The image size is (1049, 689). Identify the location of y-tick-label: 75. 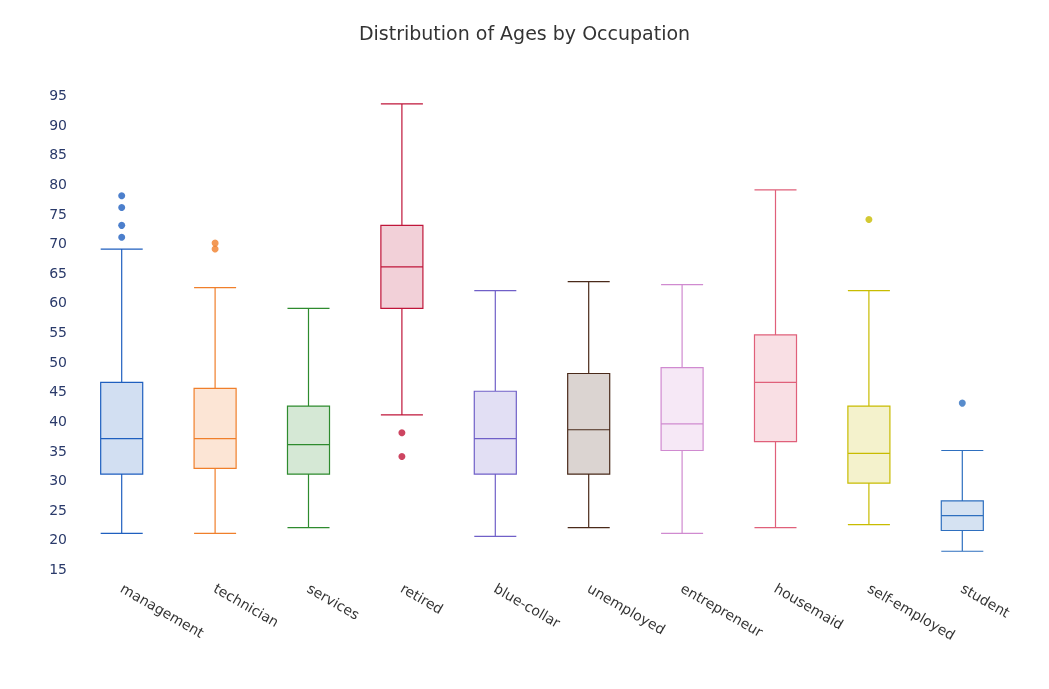
(58, 213).